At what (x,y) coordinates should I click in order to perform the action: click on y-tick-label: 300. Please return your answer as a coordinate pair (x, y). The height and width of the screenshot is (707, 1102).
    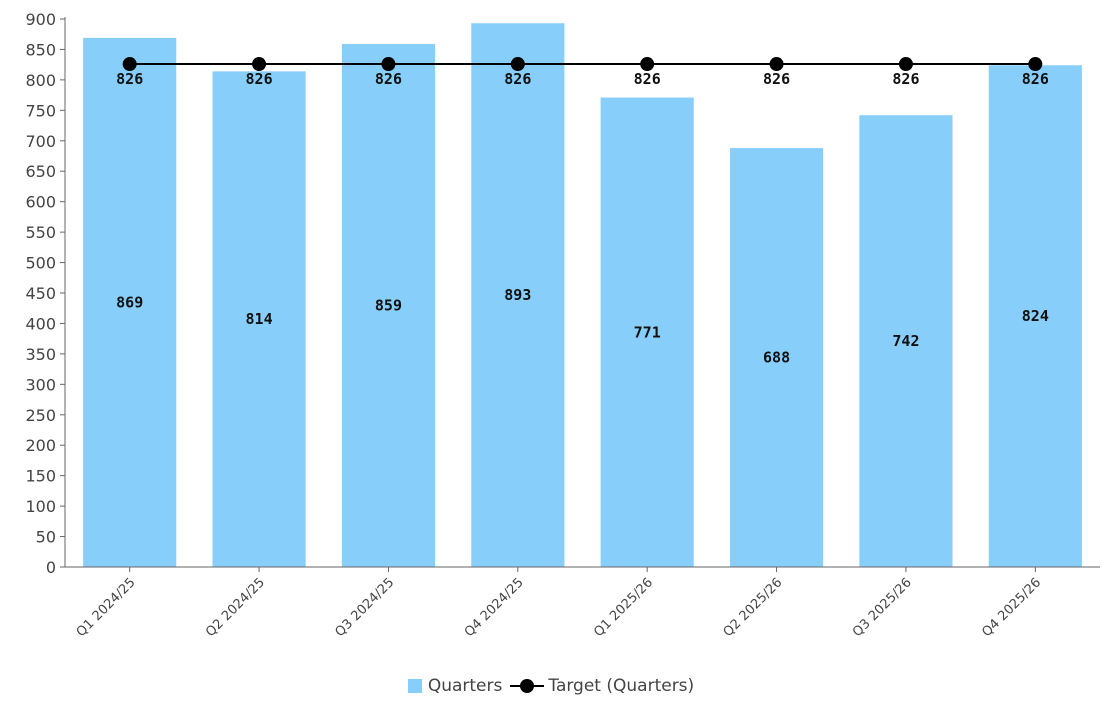
    Looking at the image, I should click on (40, 384).